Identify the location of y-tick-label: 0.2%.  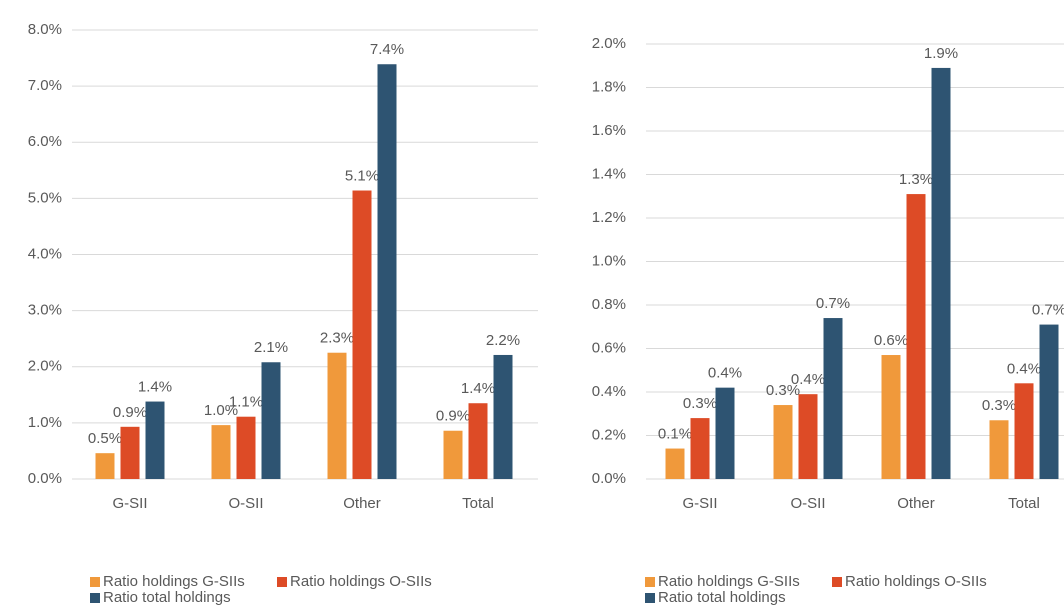
(609, 434).